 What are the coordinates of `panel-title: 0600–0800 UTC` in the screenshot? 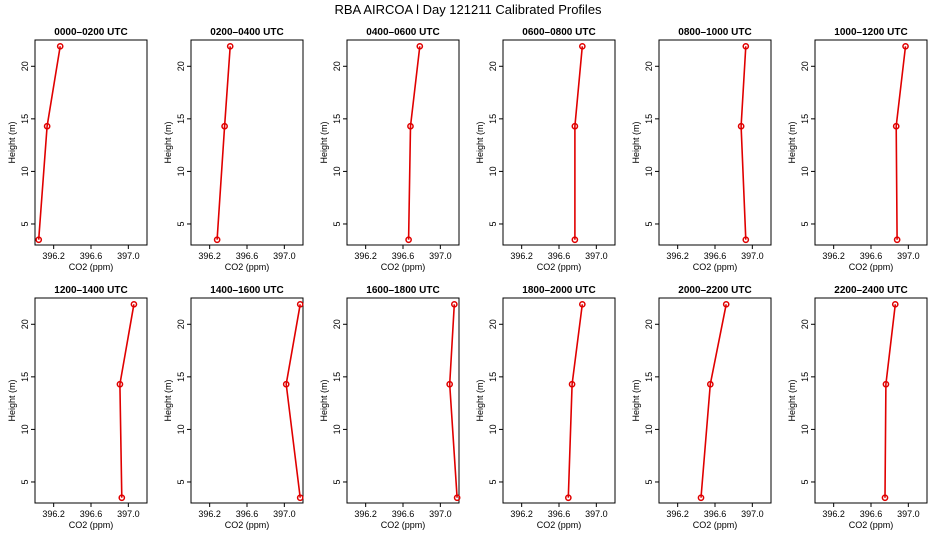 It's located at (558, 32).